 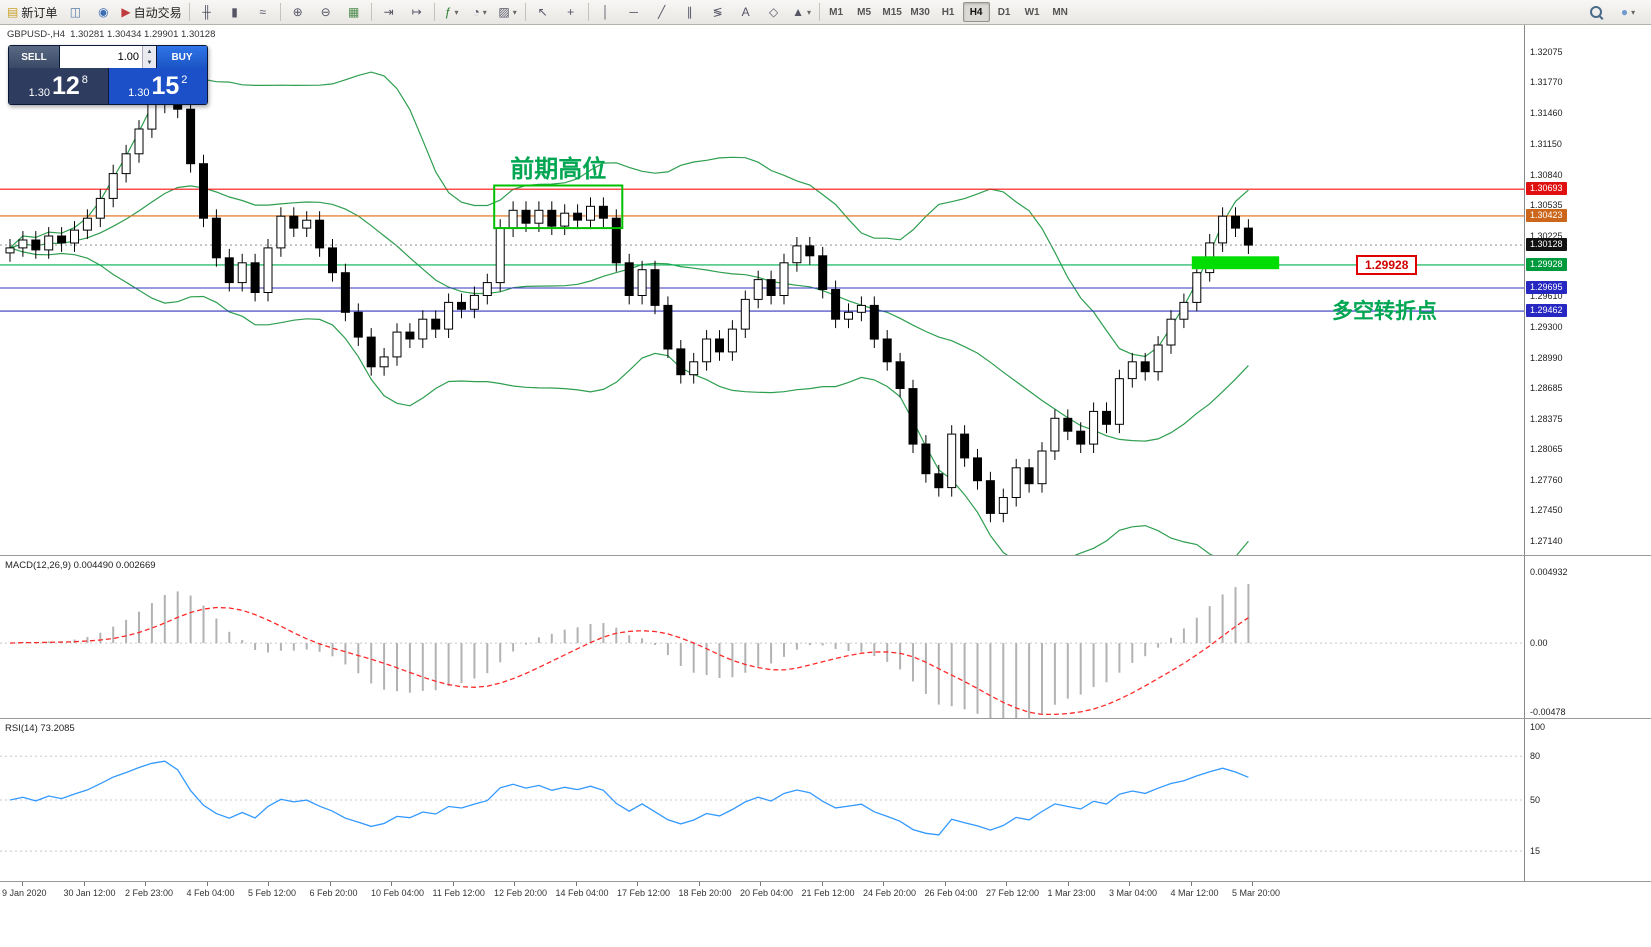 I want to click on templates-button: ▨ ▾, so click(x=508, y=12).